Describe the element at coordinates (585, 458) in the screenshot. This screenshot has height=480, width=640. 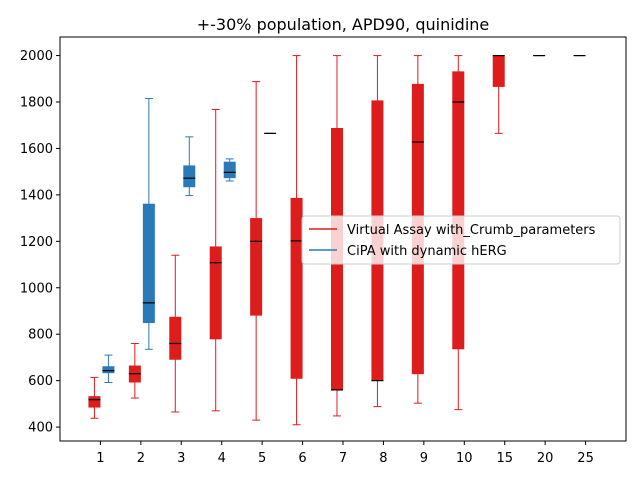
I see `x-tick-label: 25` at that location.